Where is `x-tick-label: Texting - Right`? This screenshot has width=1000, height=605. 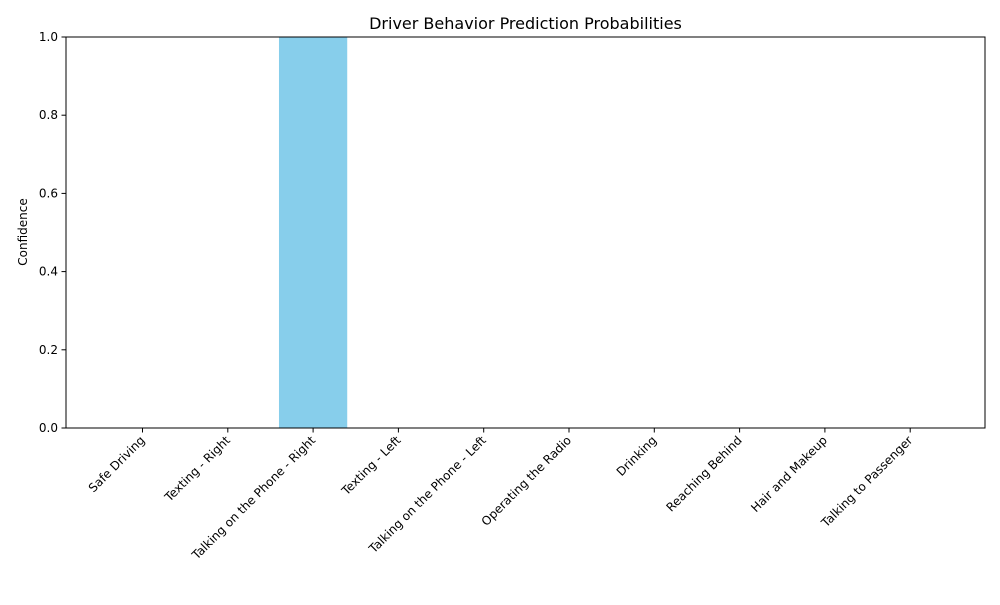
x-tick-label: Texting - Right is located at coordinates (197, 469).